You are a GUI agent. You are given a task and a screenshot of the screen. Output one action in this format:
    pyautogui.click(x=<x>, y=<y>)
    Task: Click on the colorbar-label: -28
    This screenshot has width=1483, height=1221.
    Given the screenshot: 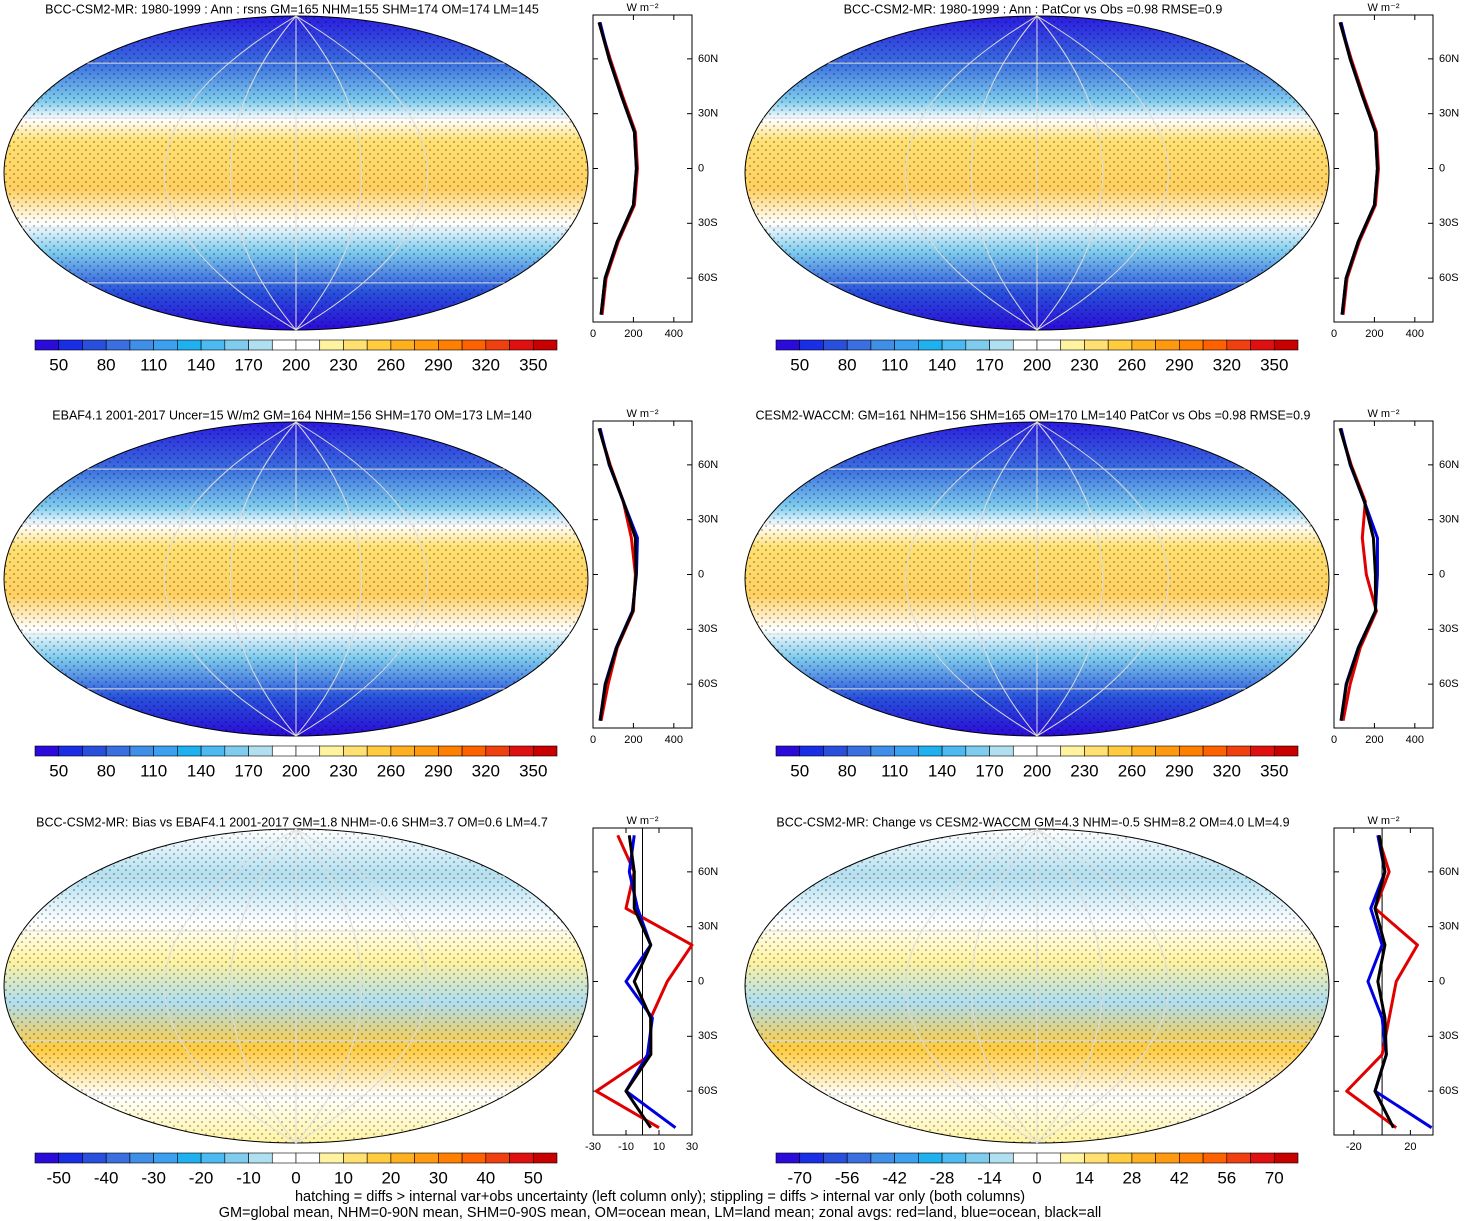 What is the action you would take?
    pyautogui.click(x=942, y=1177)
    